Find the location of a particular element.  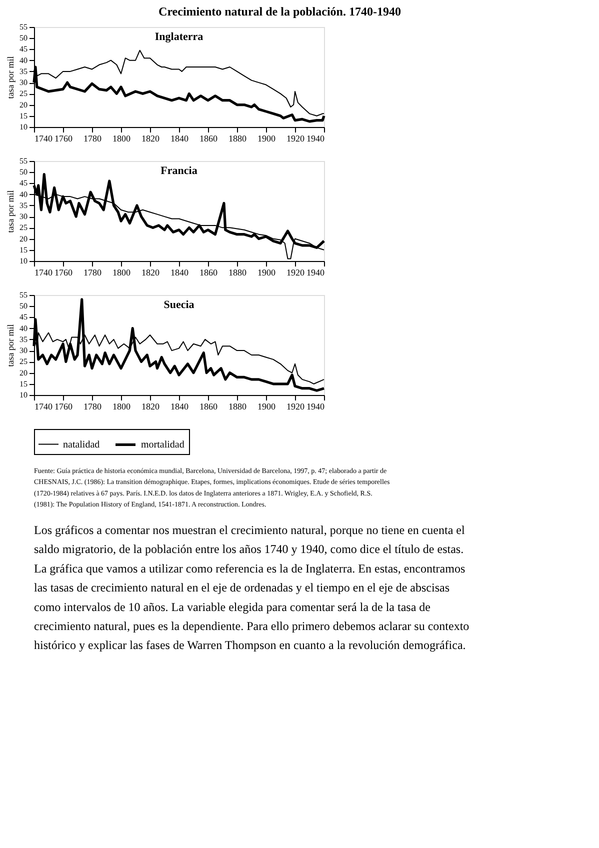

chart-subtitle: Inglaterra is located at coordinates (179, 37).